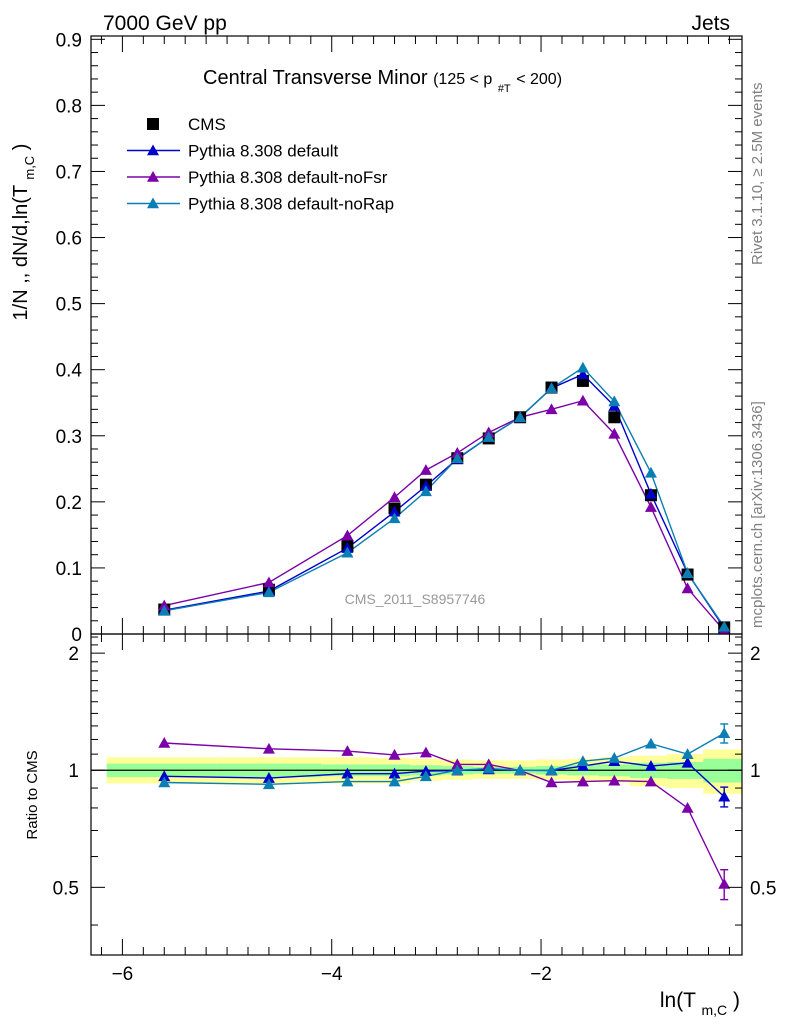  Describe the element at coordinates (263, 151) in the screenshot. I see `legend-label: Pythia 8.308 default` at that location.